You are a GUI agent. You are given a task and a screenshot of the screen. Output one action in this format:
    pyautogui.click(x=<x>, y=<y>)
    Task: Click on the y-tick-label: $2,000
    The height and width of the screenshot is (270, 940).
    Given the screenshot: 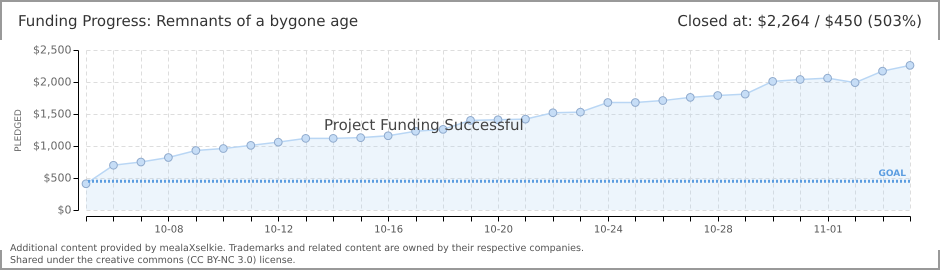 What is the action you would take?
    pyautogui.click(x=52, y=82)
    